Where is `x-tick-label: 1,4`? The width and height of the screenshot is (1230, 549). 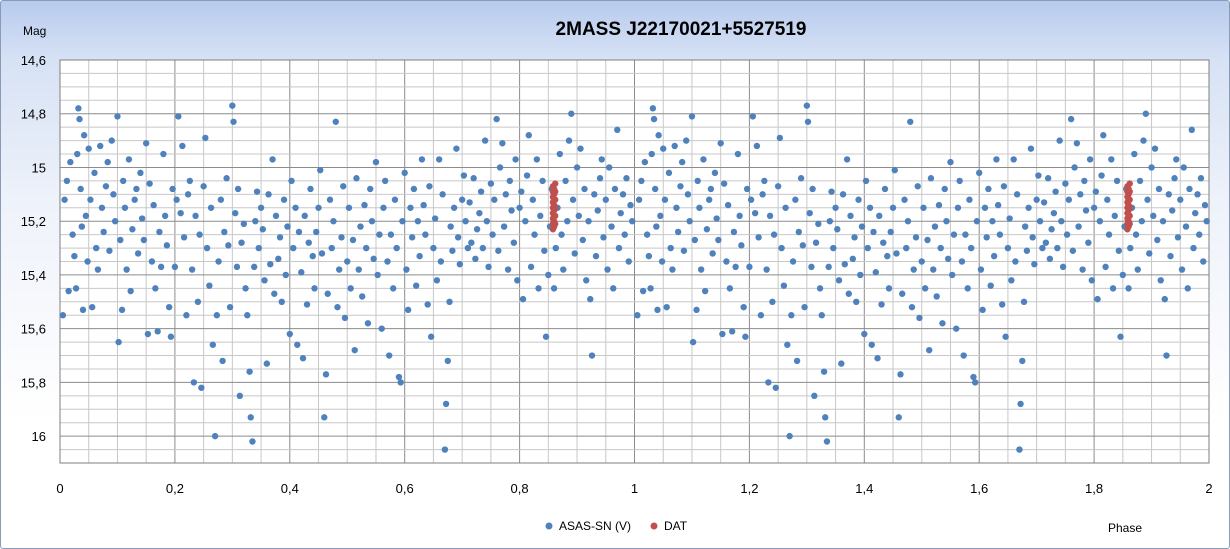 x-tick-label: 1,4 is located at coordinates (864, 488).